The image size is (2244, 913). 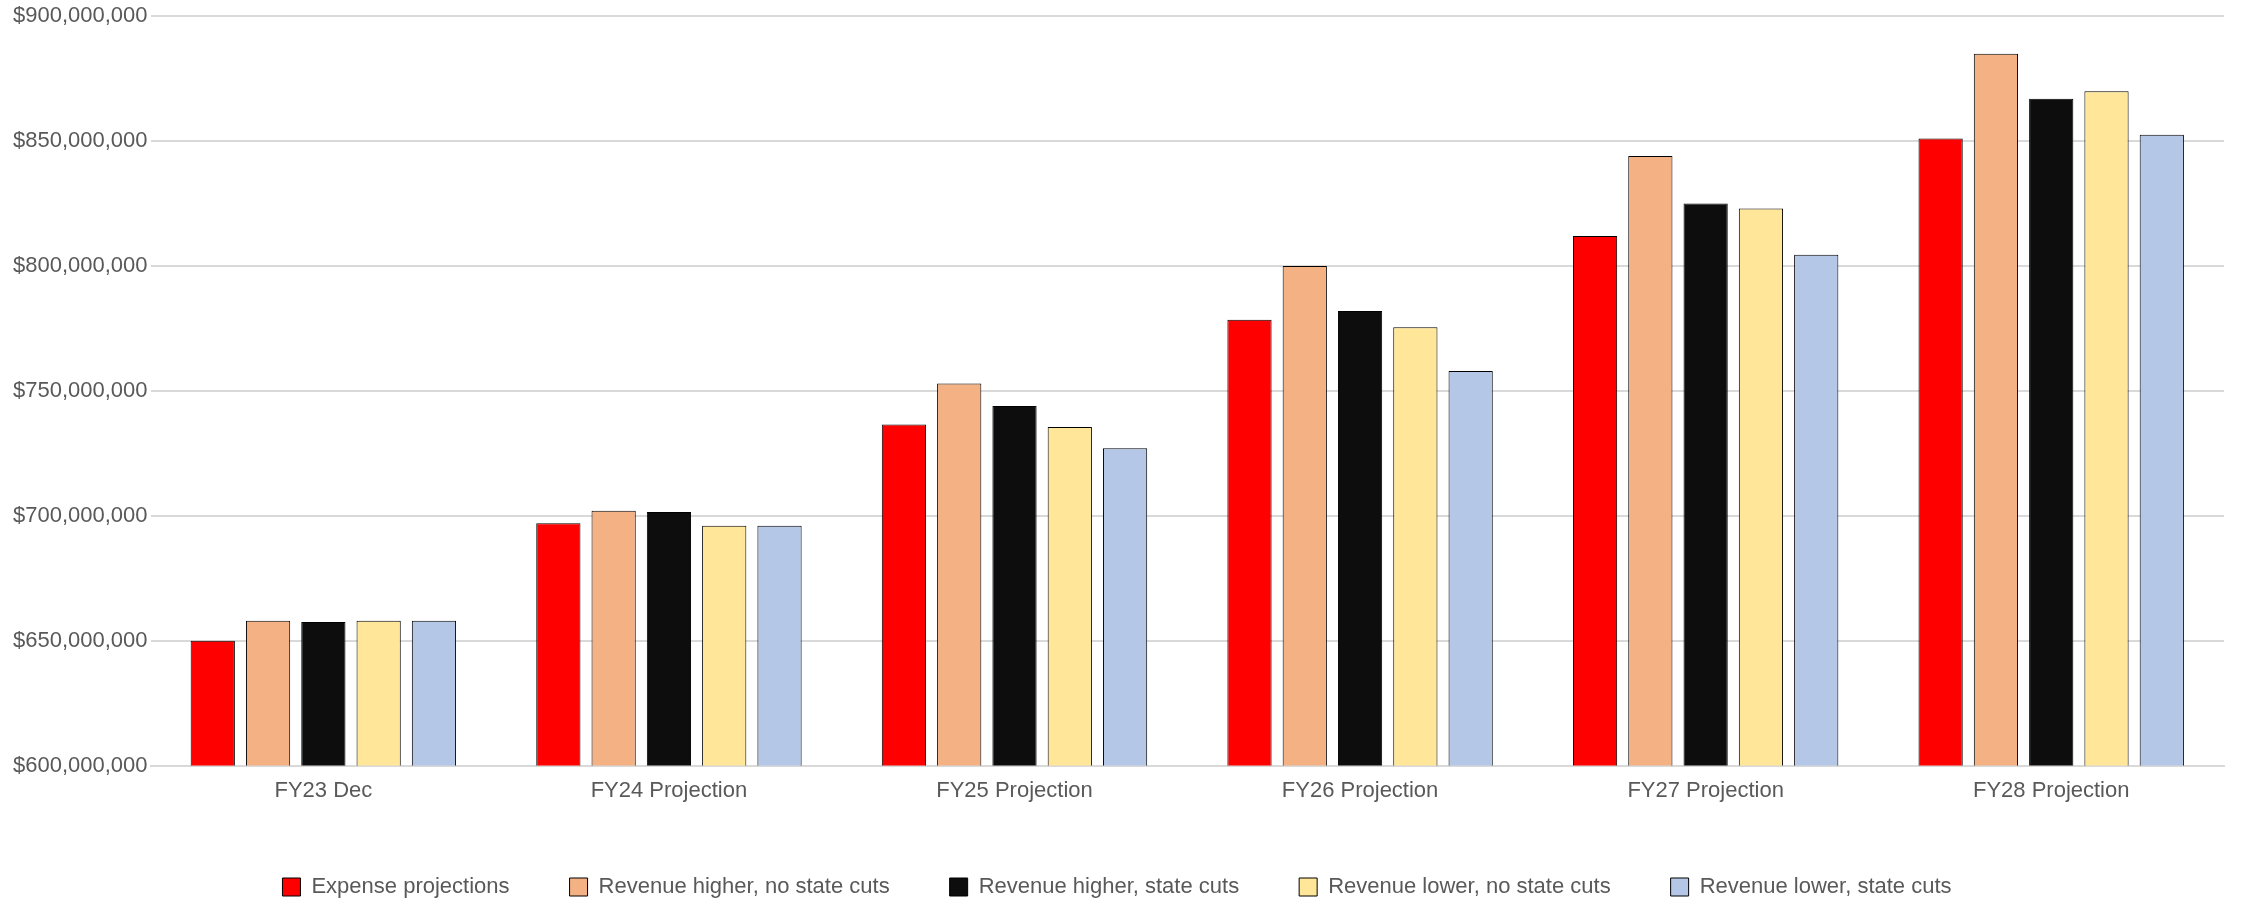 I want to click on x-tick-label: FY23 Dec, so click(x=323, y=789).